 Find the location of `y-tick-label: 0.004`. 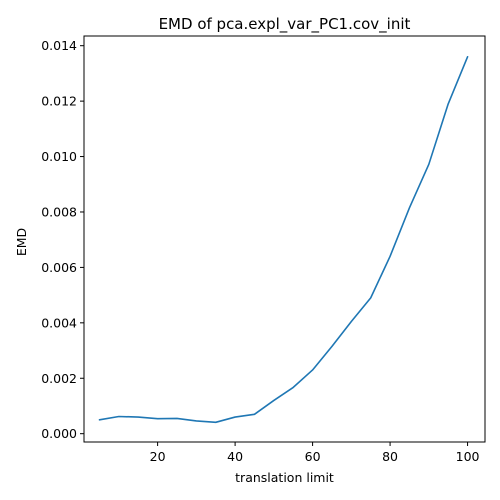

y-tick-label: 0.004 is located at coordinates (59, 322).